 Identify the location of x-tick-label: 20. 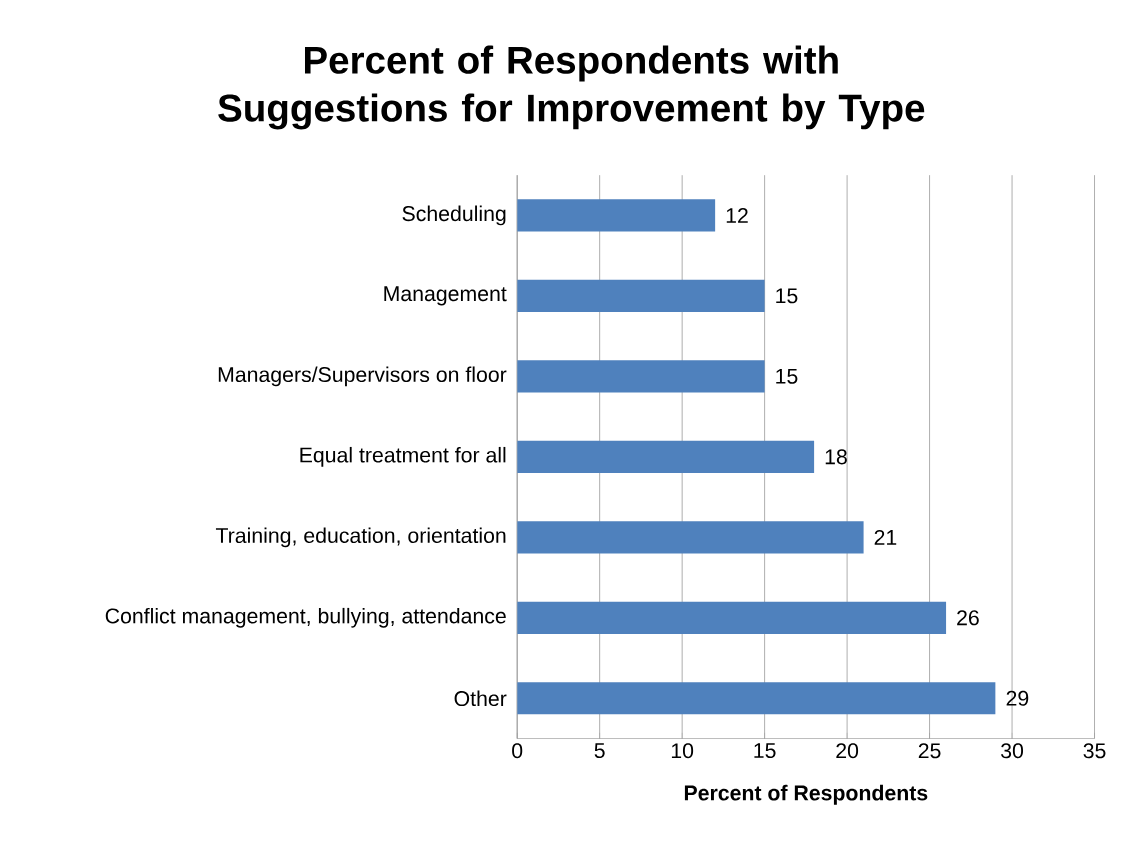
(847, 751).